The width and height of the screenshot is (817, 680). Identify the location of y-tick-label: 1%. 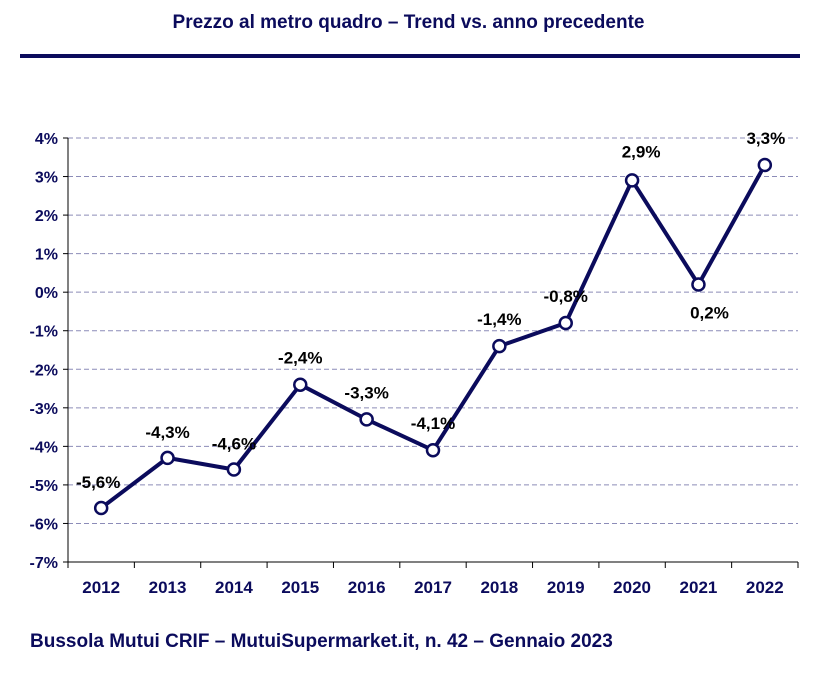
(46, 255).